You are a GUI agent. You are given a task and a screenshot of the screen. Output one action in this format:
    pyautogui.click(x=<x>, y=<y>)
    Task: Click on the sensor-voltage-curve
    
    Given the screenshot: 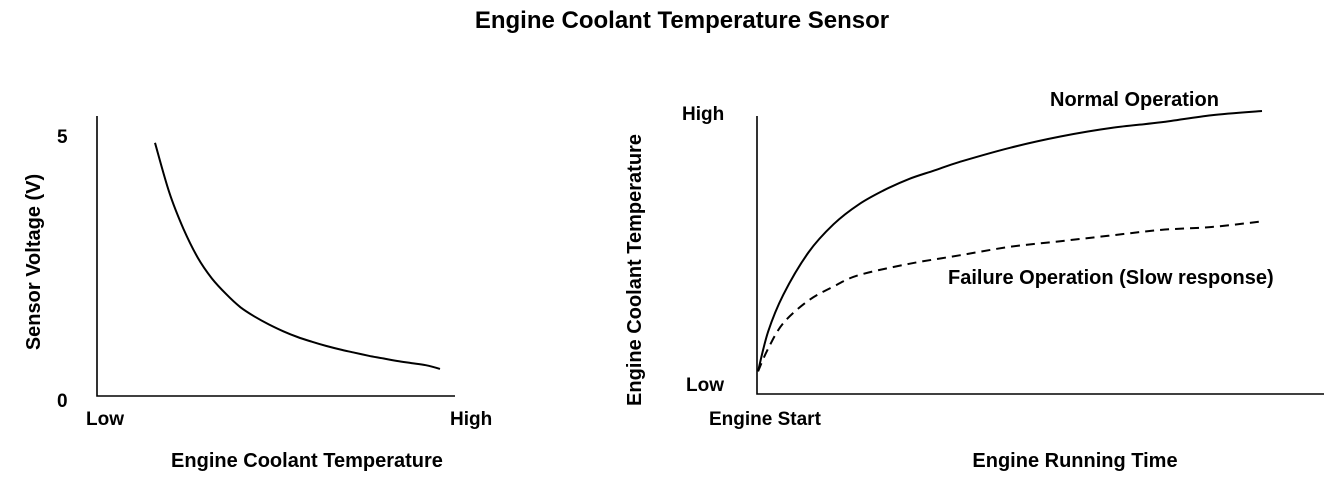 What is the action you would take?
    pyautogui.click(x=297, y=256)
    